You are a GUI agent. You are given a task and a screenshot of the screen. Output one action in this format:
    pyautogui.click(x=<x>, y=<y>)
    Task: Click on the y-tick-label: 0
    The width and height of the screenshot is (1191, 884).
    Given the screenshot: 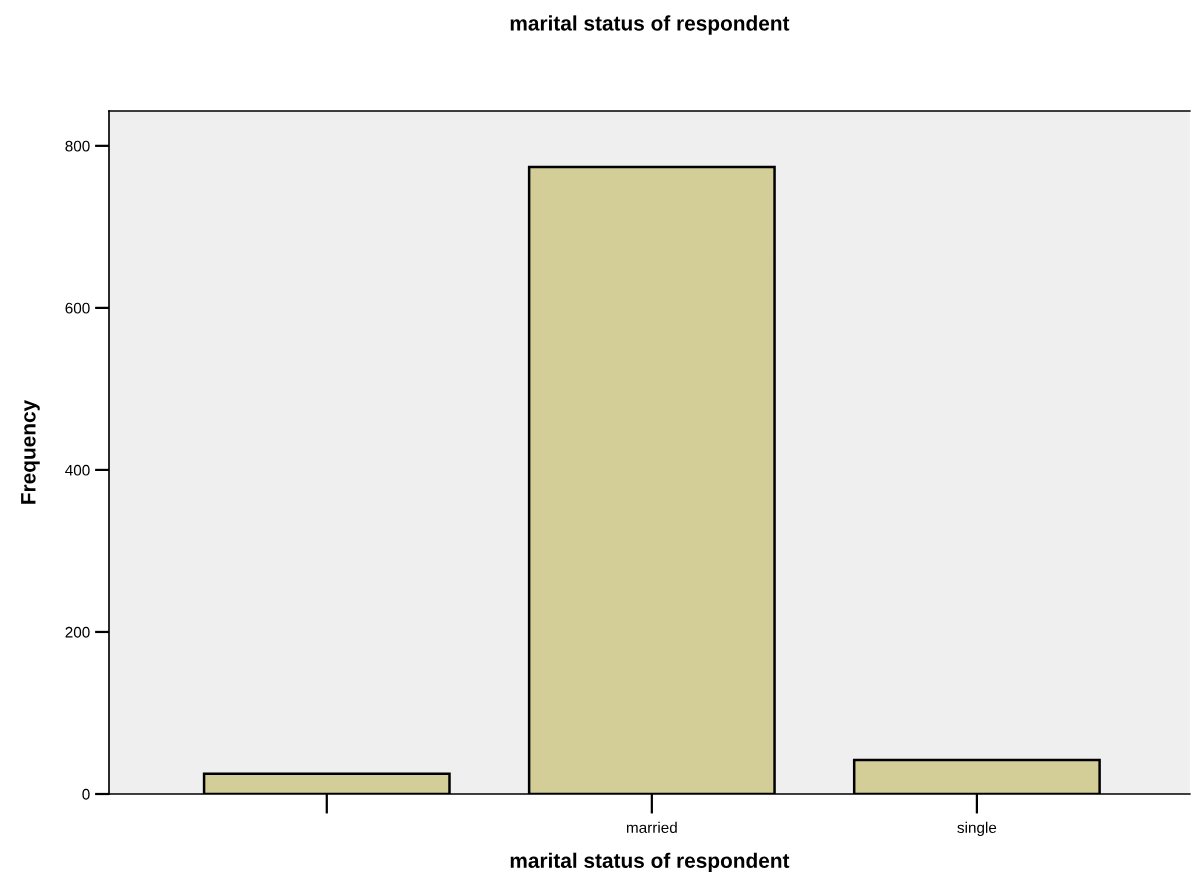 What is the action you would take?
    pyautogui.click(x=86, y=794)
    